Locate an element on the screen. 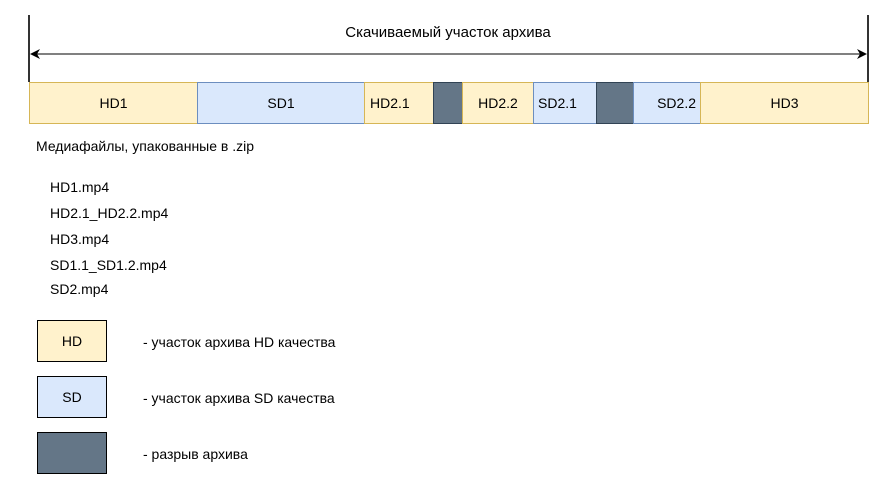 The image size is (882, 484). segment-label: HD2.2 is located at coordinates (498, 103).